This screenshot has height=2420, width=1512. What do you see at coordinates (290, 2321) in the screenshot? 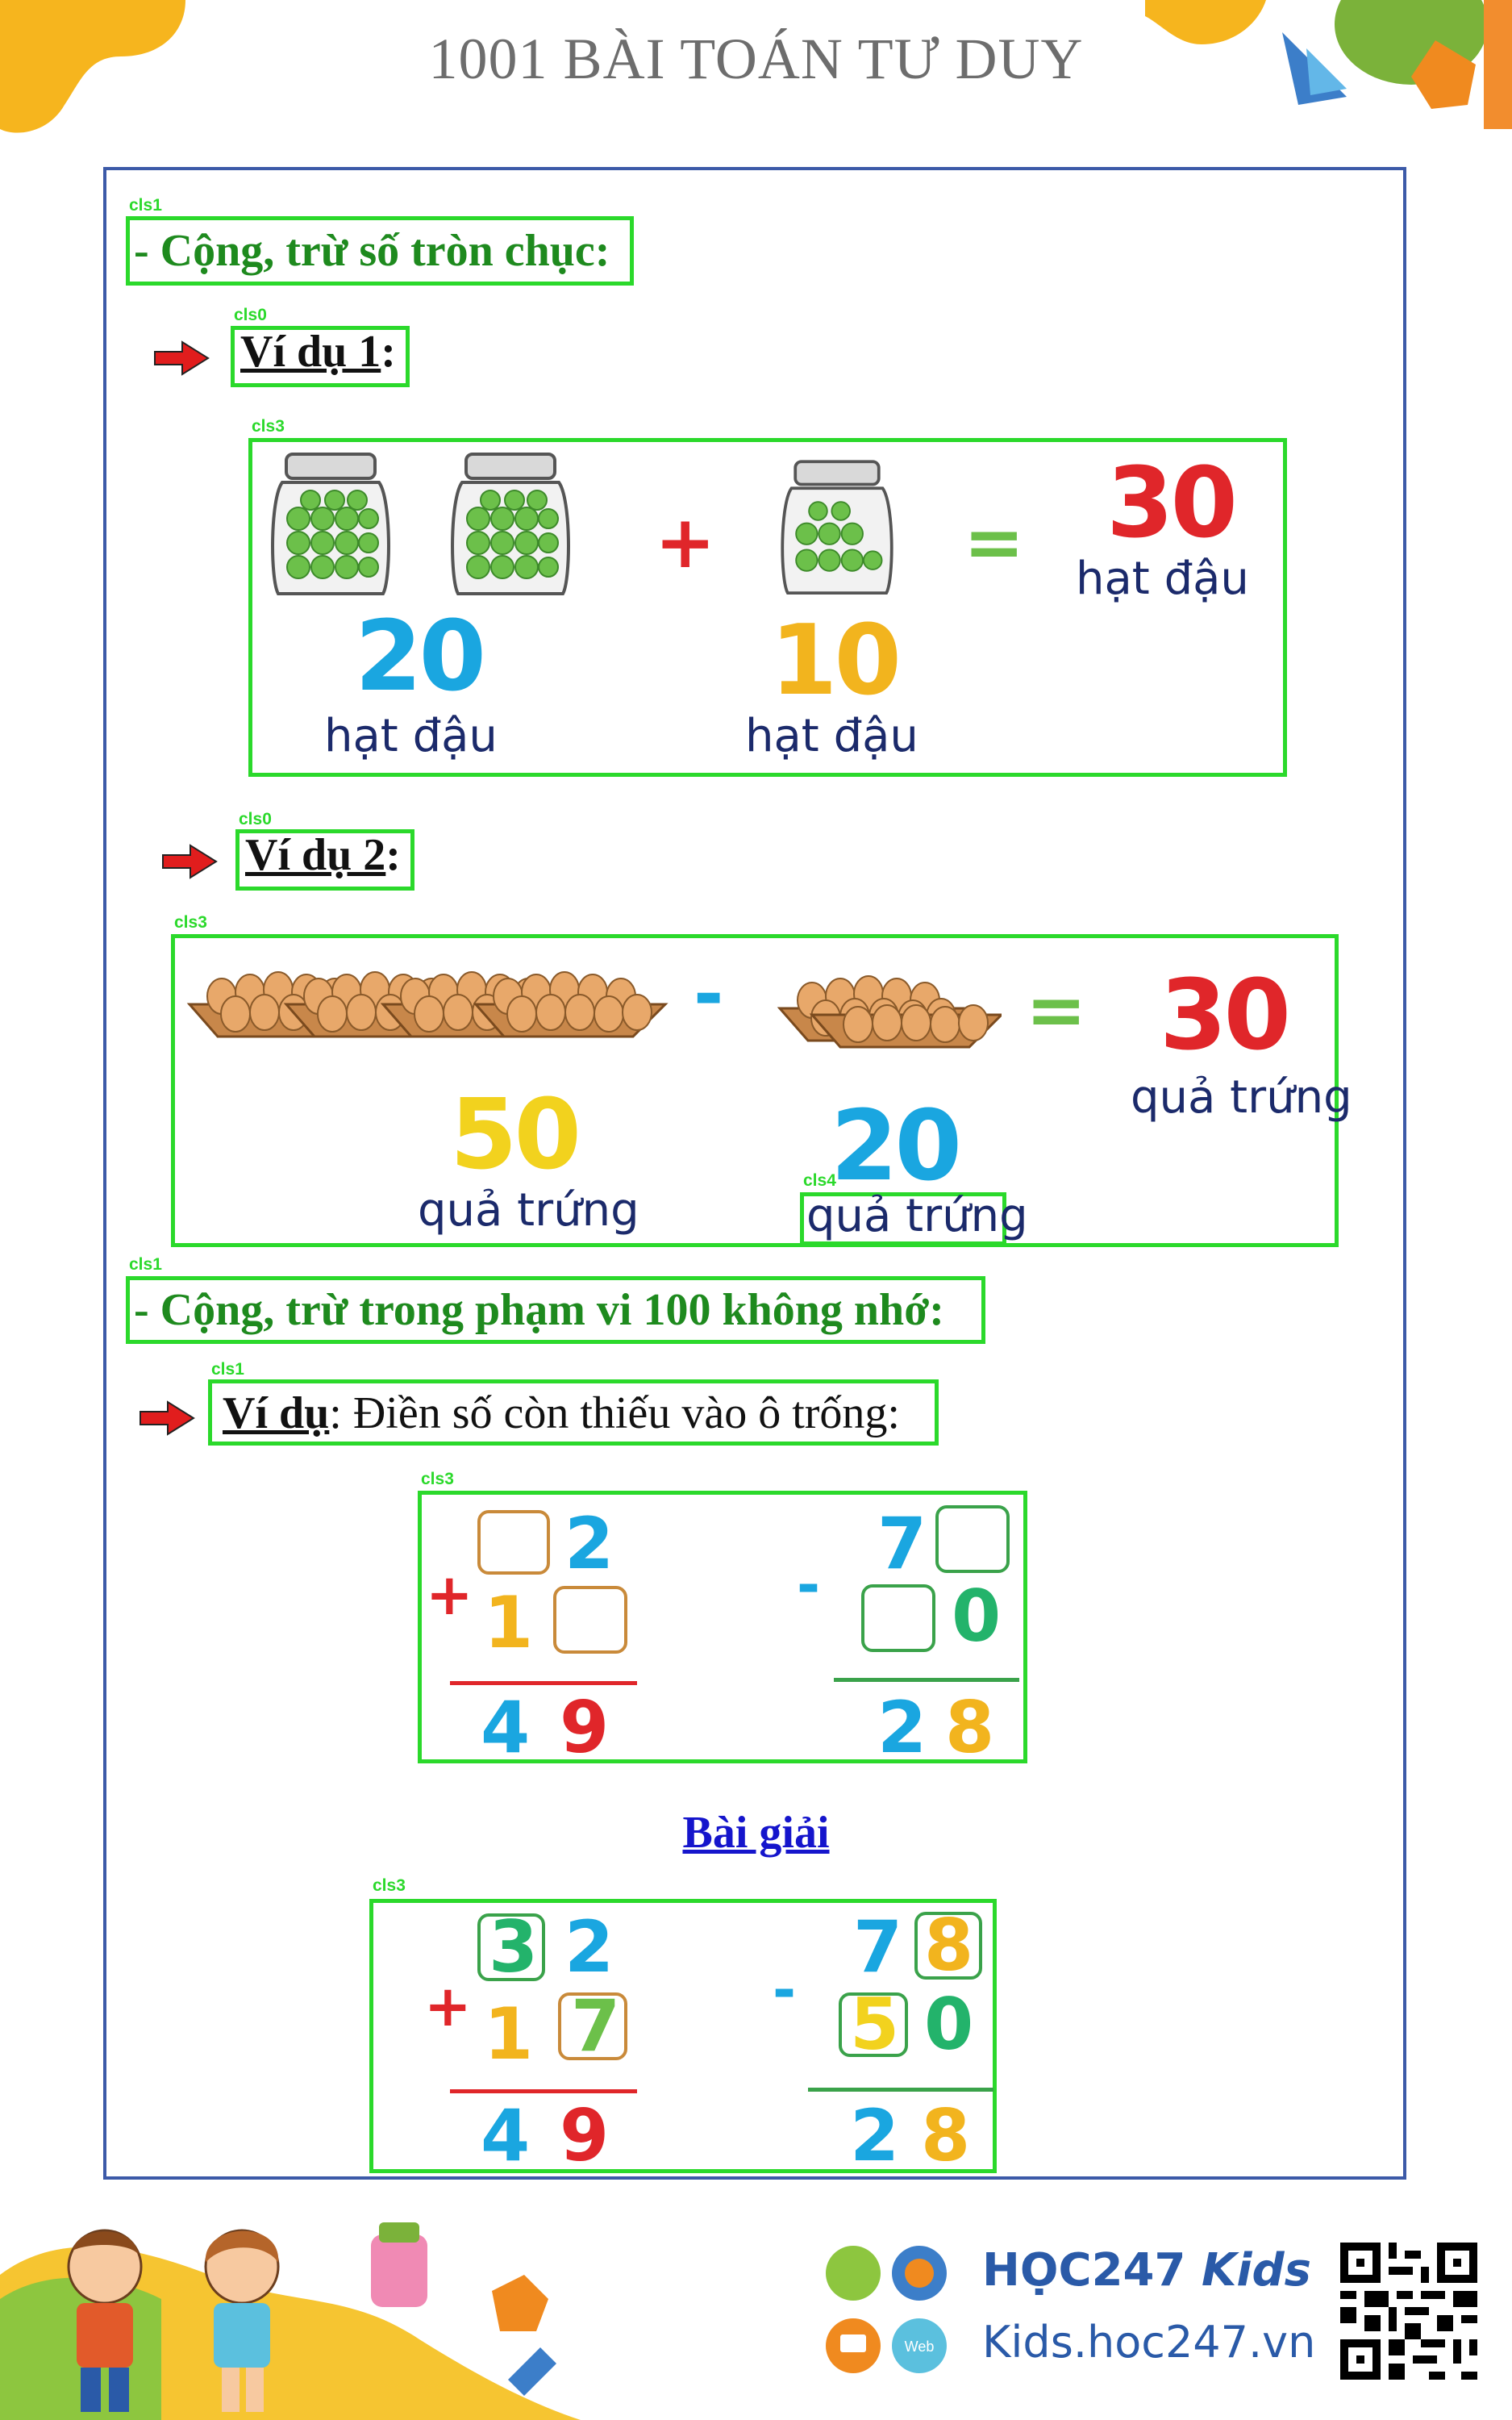
I see `kids-illustration` at bounding box center [290, 2321].